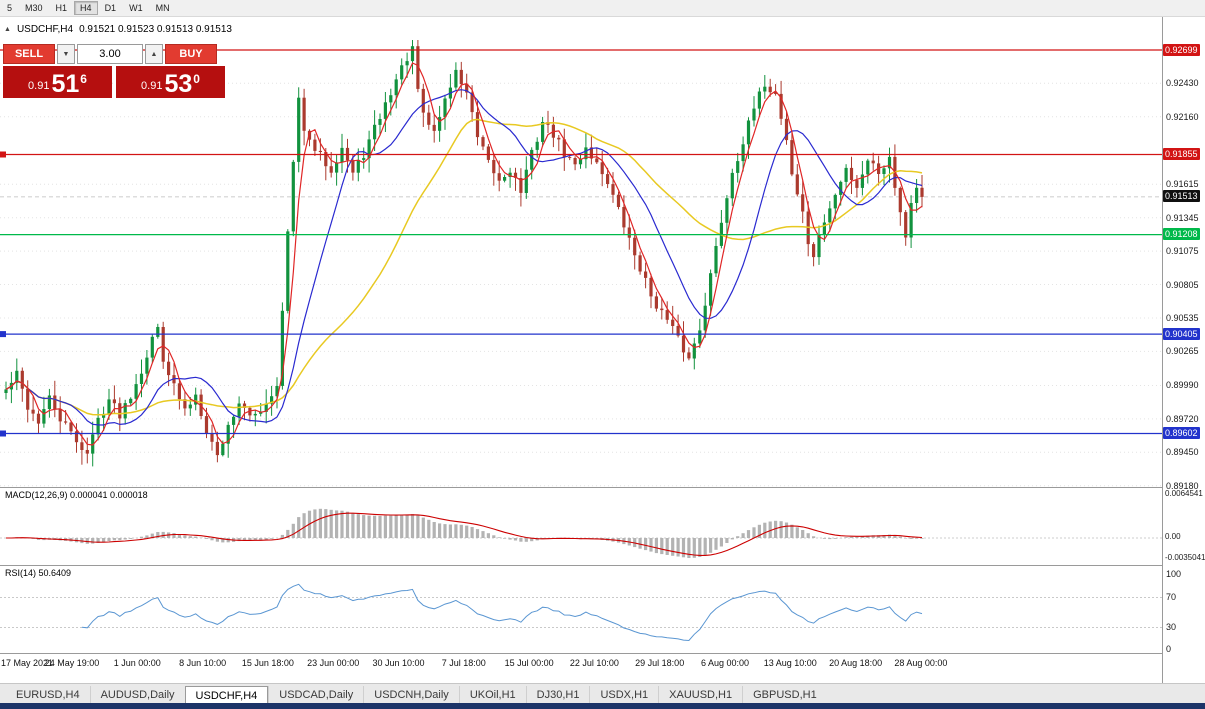 The image size is (1205, 709). I want to click on time-axis-label: 15 Jun 18:00, so click(267, 663).